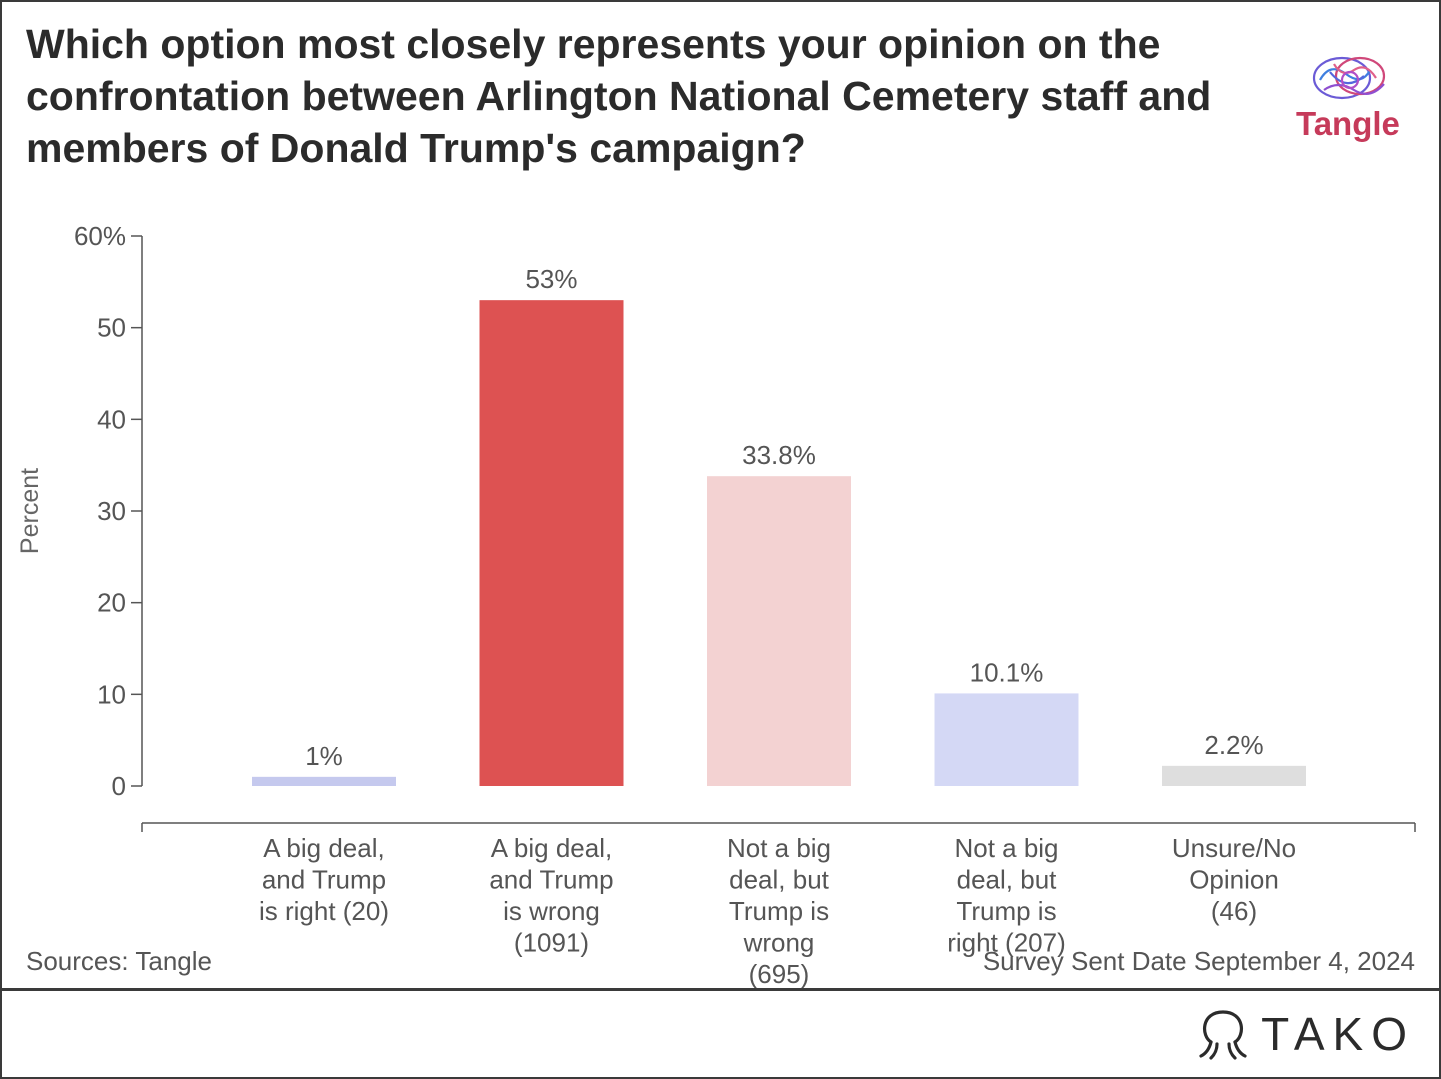  Describe the element at coordinates (1234, 848) in the screenshot. I see `x-tick-label: Unsure/No` at that location.